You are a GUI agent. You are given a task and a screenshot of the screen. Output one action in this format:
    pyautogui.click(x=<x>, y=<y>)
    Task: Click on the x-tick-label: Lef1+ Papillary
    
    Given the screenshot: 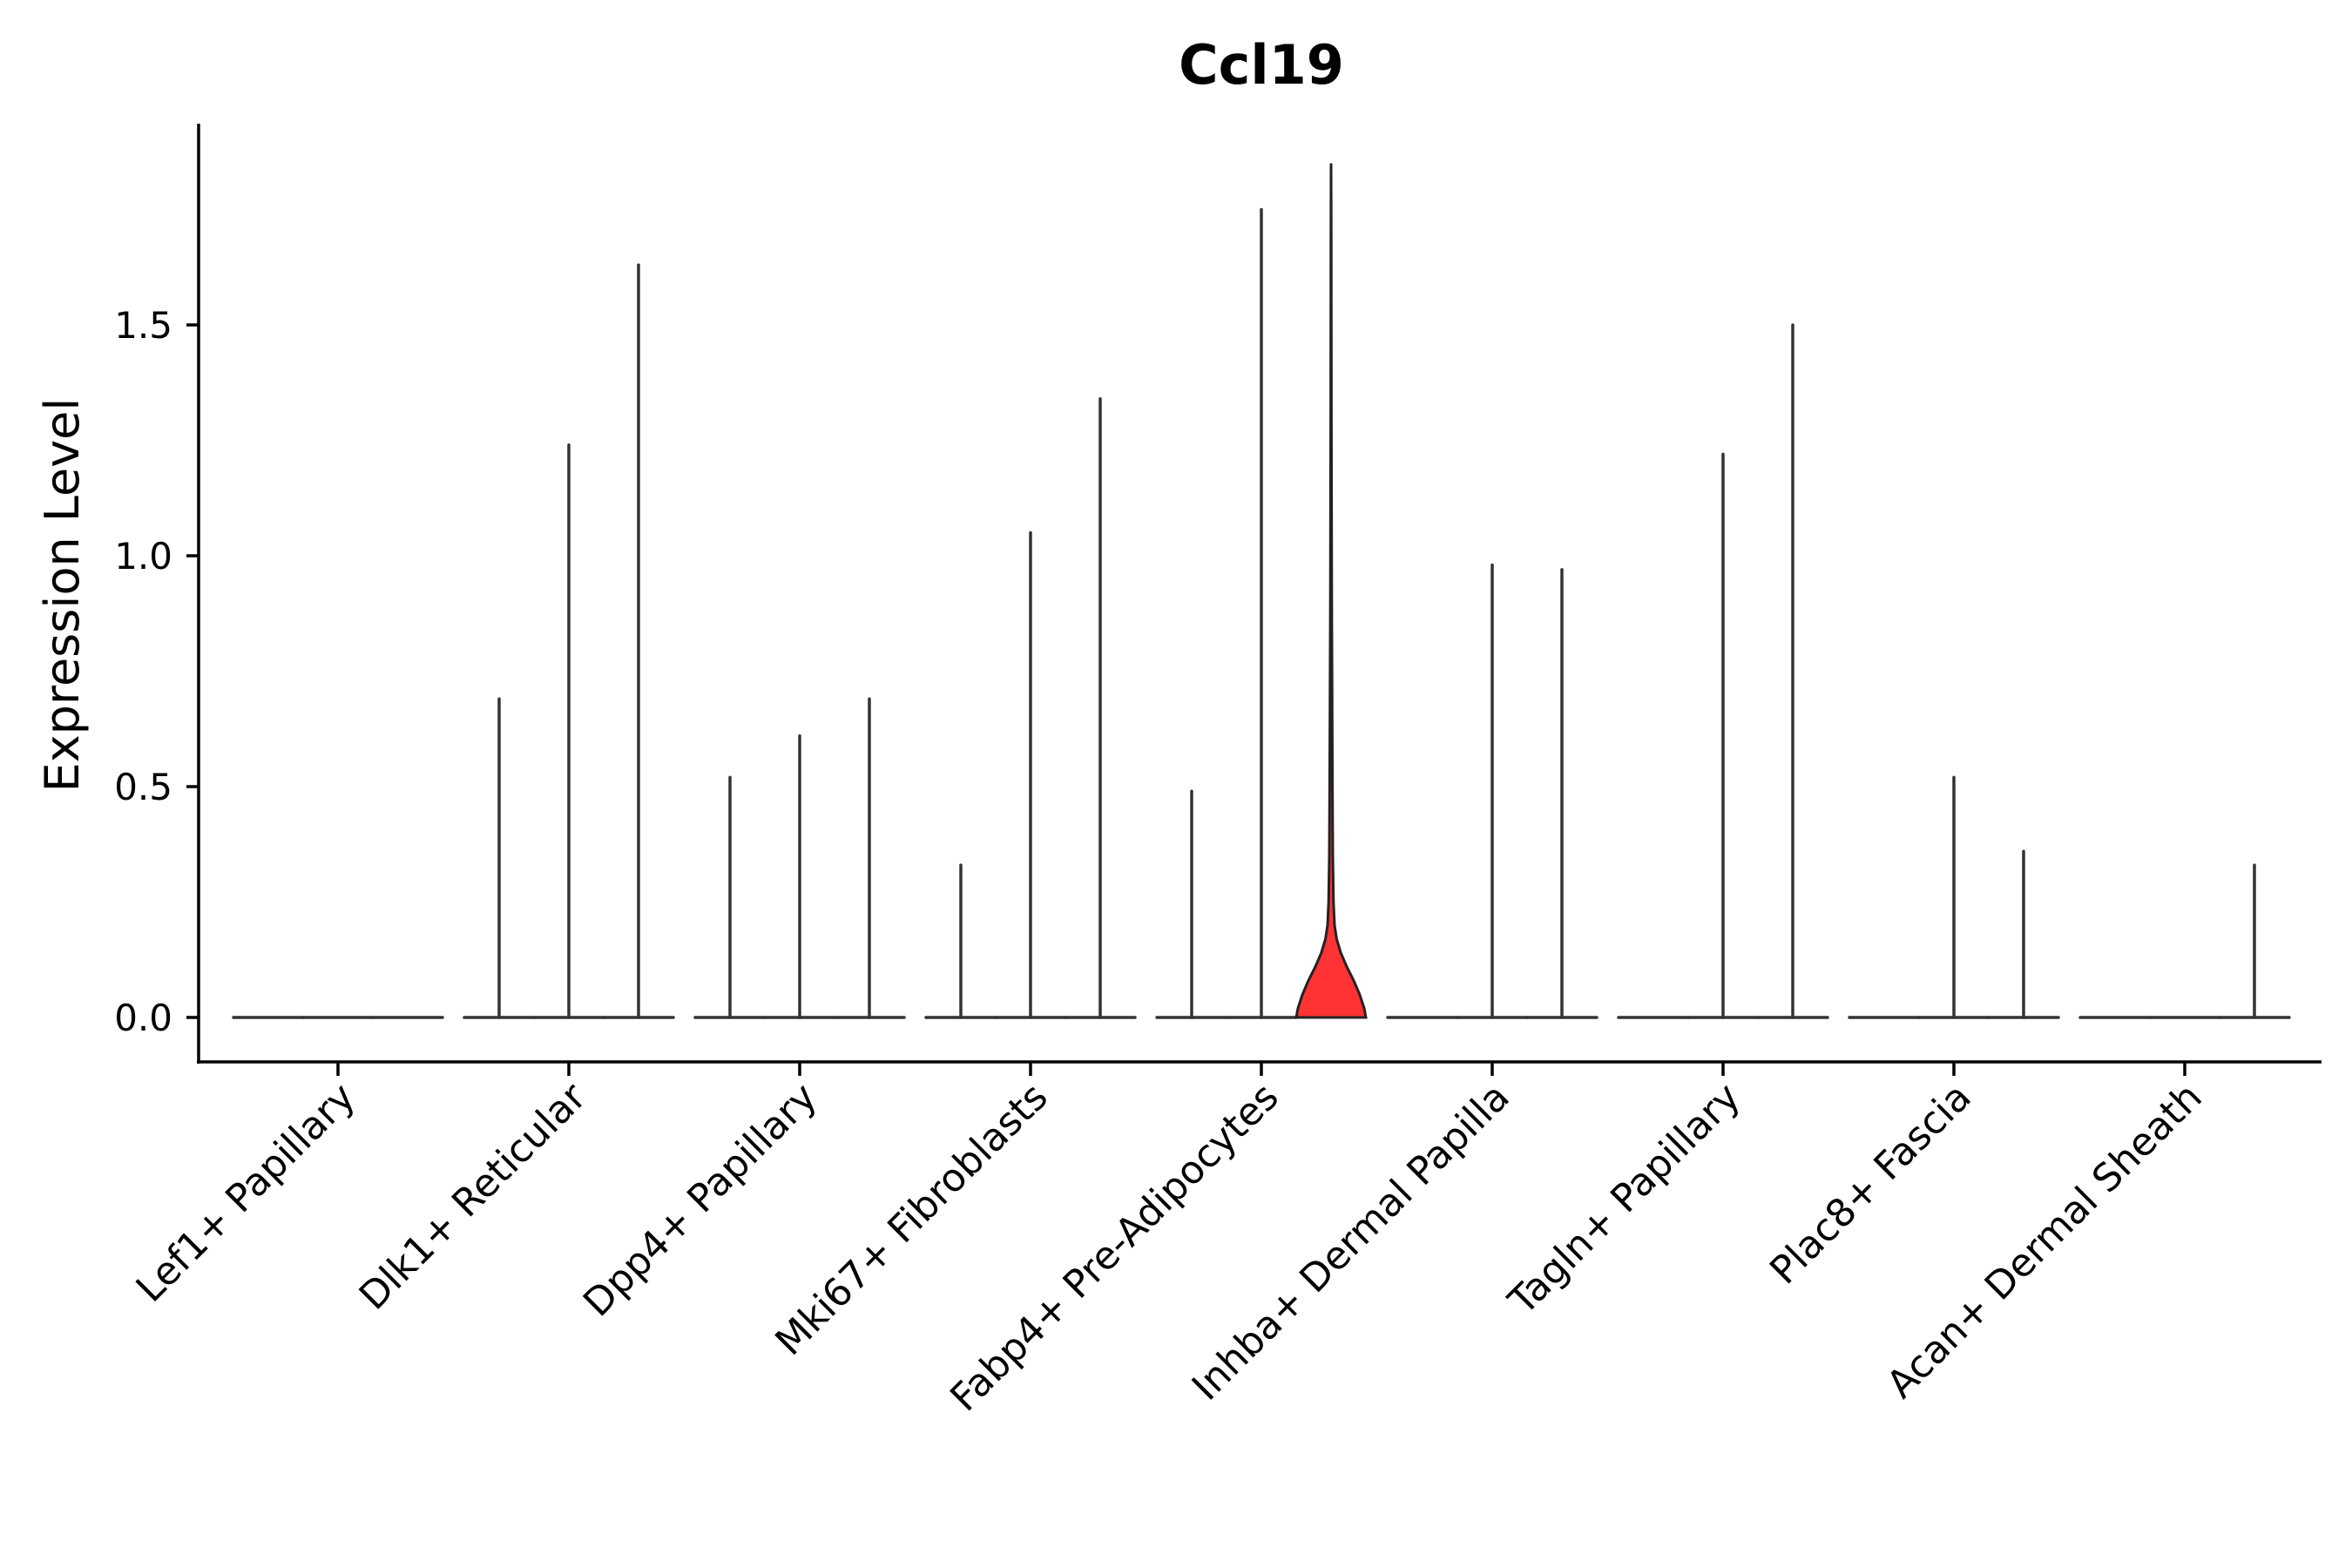 What is the action you would take?
    pyautogui.click(x=246, y=1193)
    